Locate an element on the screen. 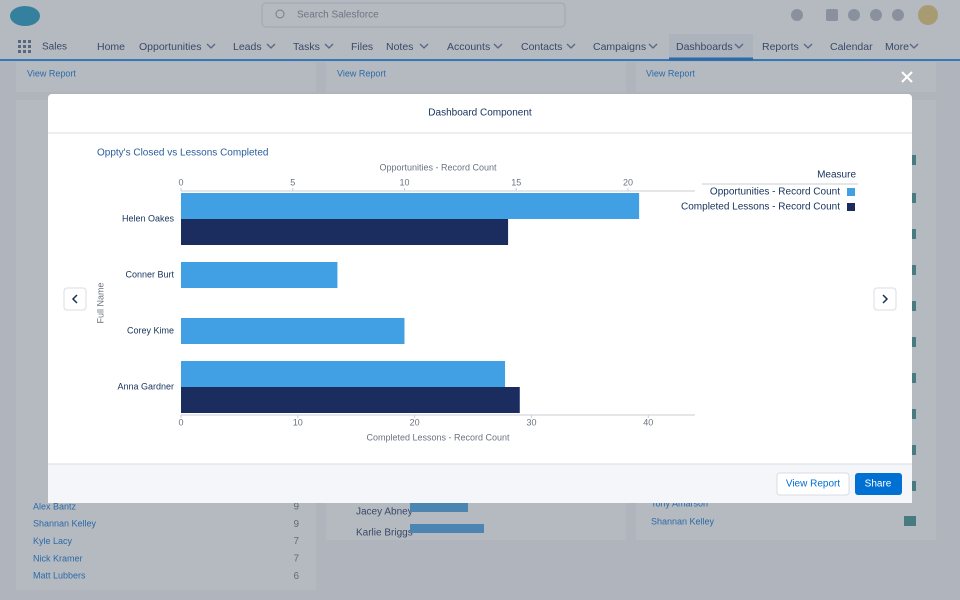 The image size is (960, 600). x-tick-label: 10 is located at coordinates (404, 182).